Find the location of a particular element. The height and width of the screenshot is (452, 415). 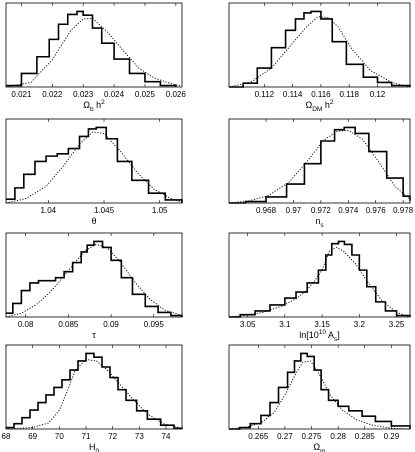

x-tick-label: 68 is located at coordinates (6, 436).